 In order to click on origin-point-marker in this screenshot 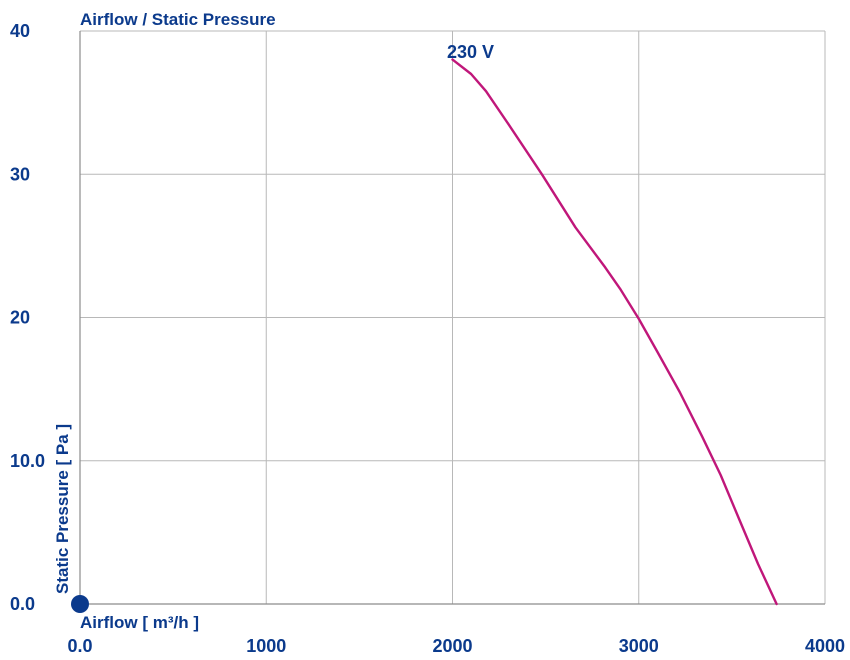, I will do `click(80, 604)`.